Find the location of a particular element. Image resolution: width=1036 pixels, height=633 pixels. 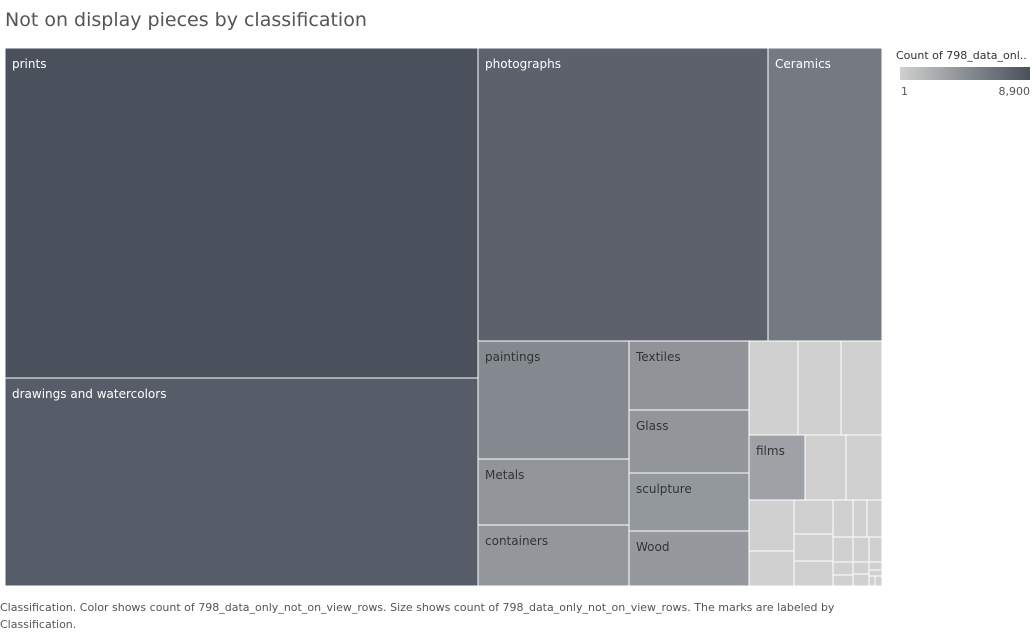

treemap-cell-glass is located at coordinates (689, 441).